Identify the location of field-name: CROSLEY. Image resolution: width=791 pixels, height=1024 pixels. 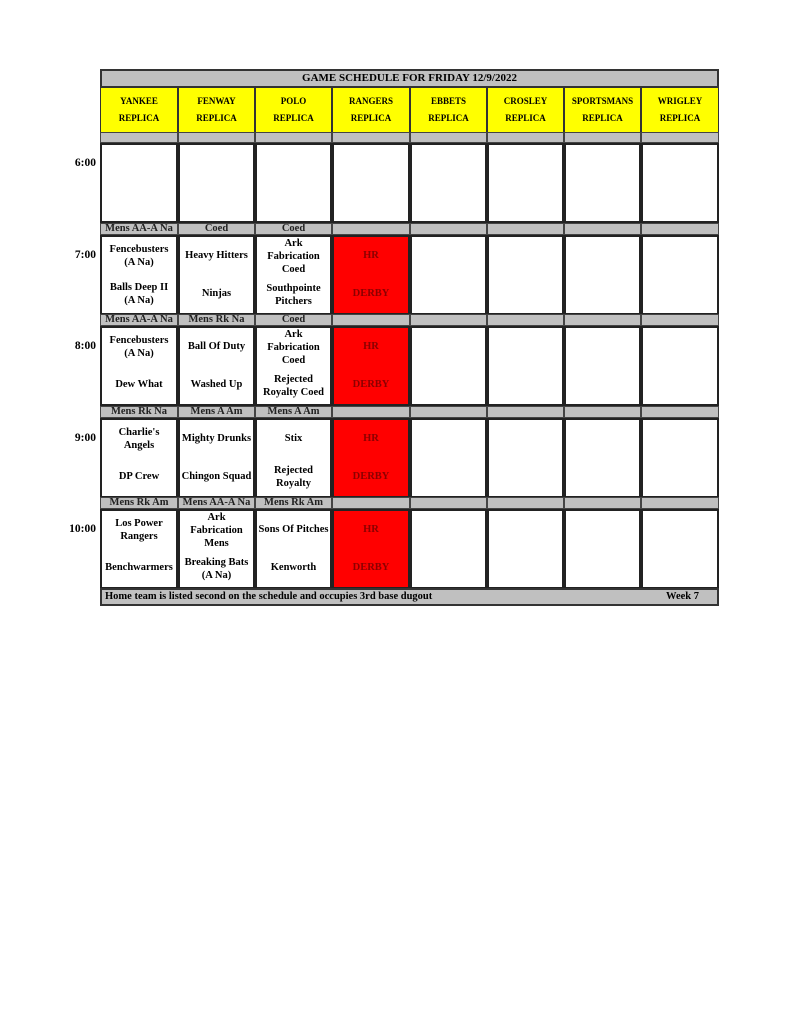
(525, 101).